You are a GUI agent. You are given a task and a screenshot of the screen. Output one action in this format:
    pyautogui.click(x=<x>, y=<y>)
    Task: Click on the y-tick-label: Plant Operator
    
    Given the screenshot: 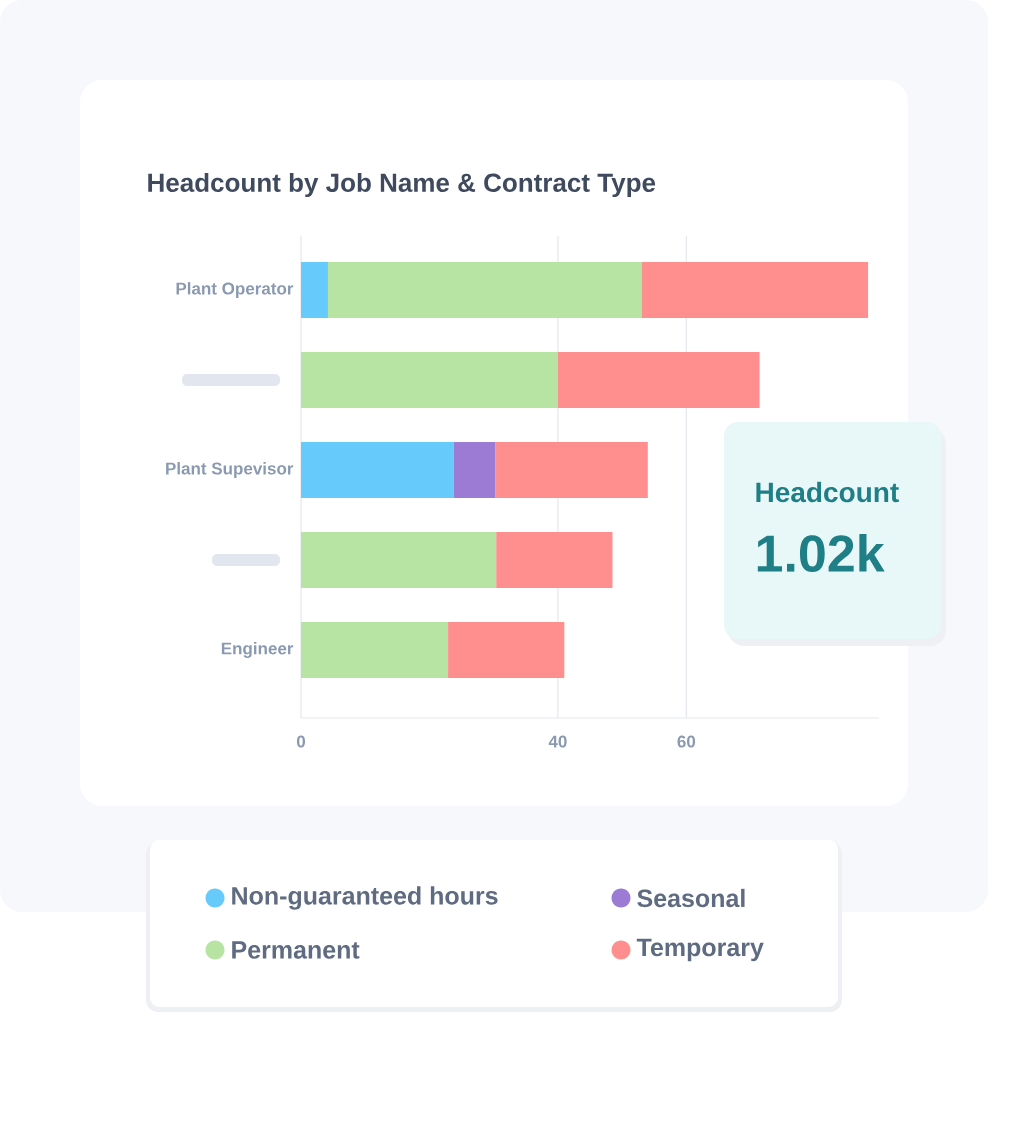 What is the action you would take?
    pyautogui.click(x=235, y=290)
    